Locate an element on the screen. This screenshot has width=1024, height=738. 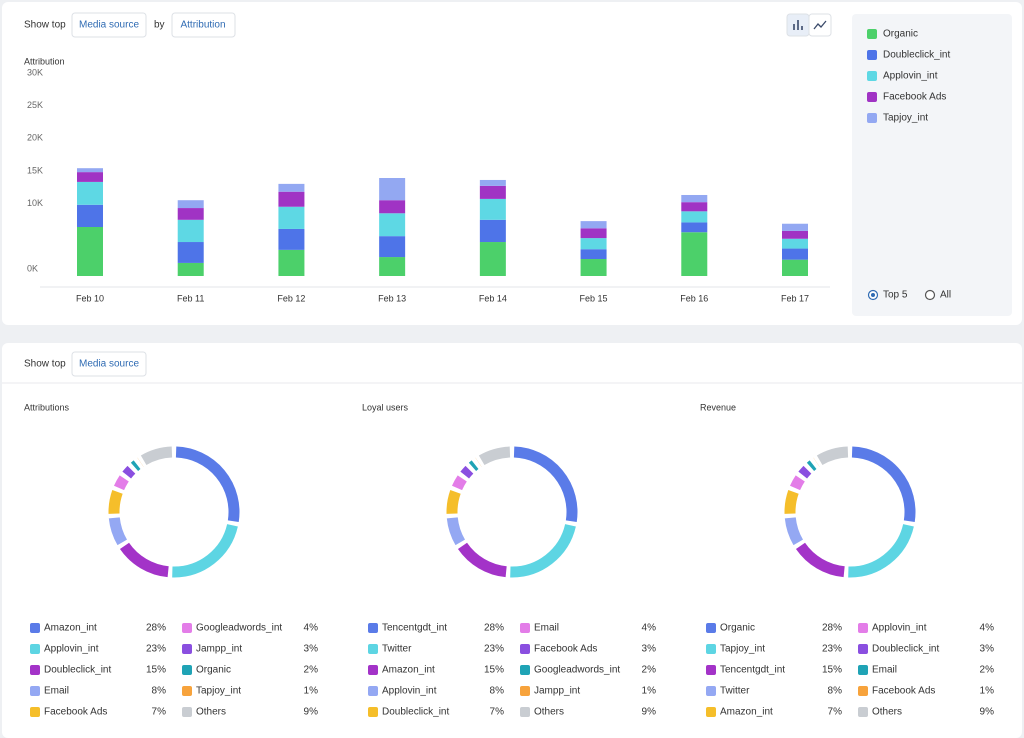
legend-label: Doubleclick_int is located at coordinates (905, 649).